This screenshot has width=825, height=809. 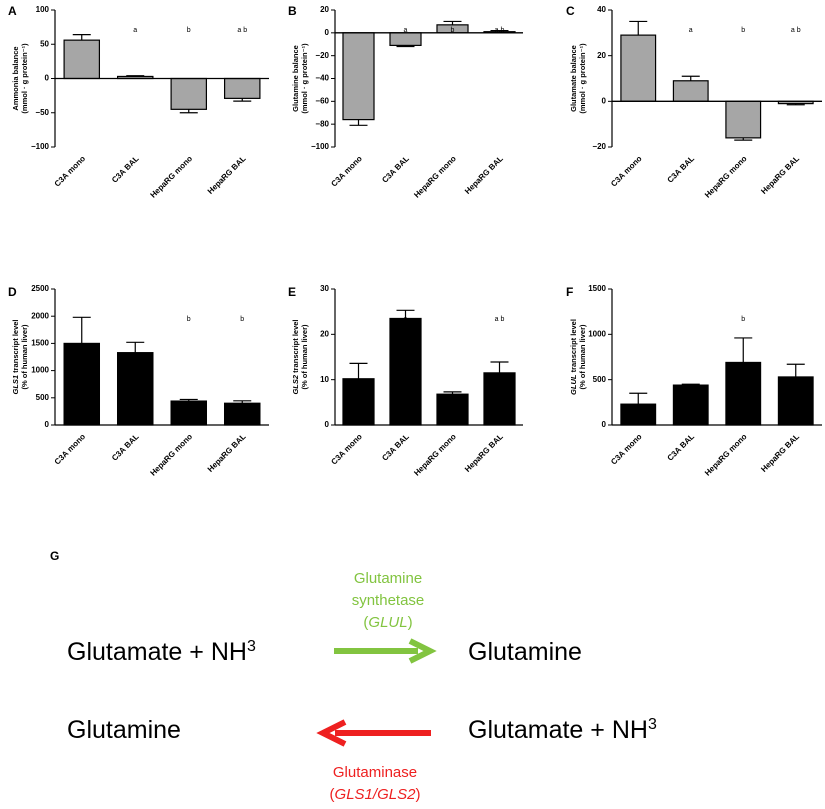 I want to click on y-axis-title-line1: GLS2 transcript level, so click(x=295, y=356).